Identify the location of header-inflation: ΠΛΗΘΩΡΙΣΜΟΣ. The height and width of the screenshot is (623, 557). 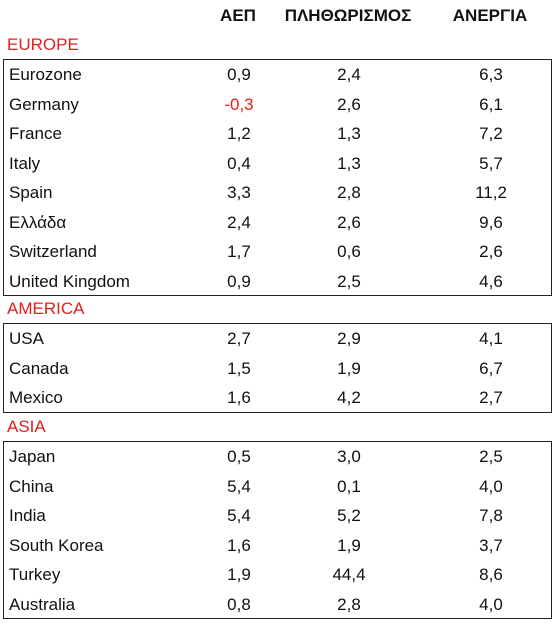
(348, 15).